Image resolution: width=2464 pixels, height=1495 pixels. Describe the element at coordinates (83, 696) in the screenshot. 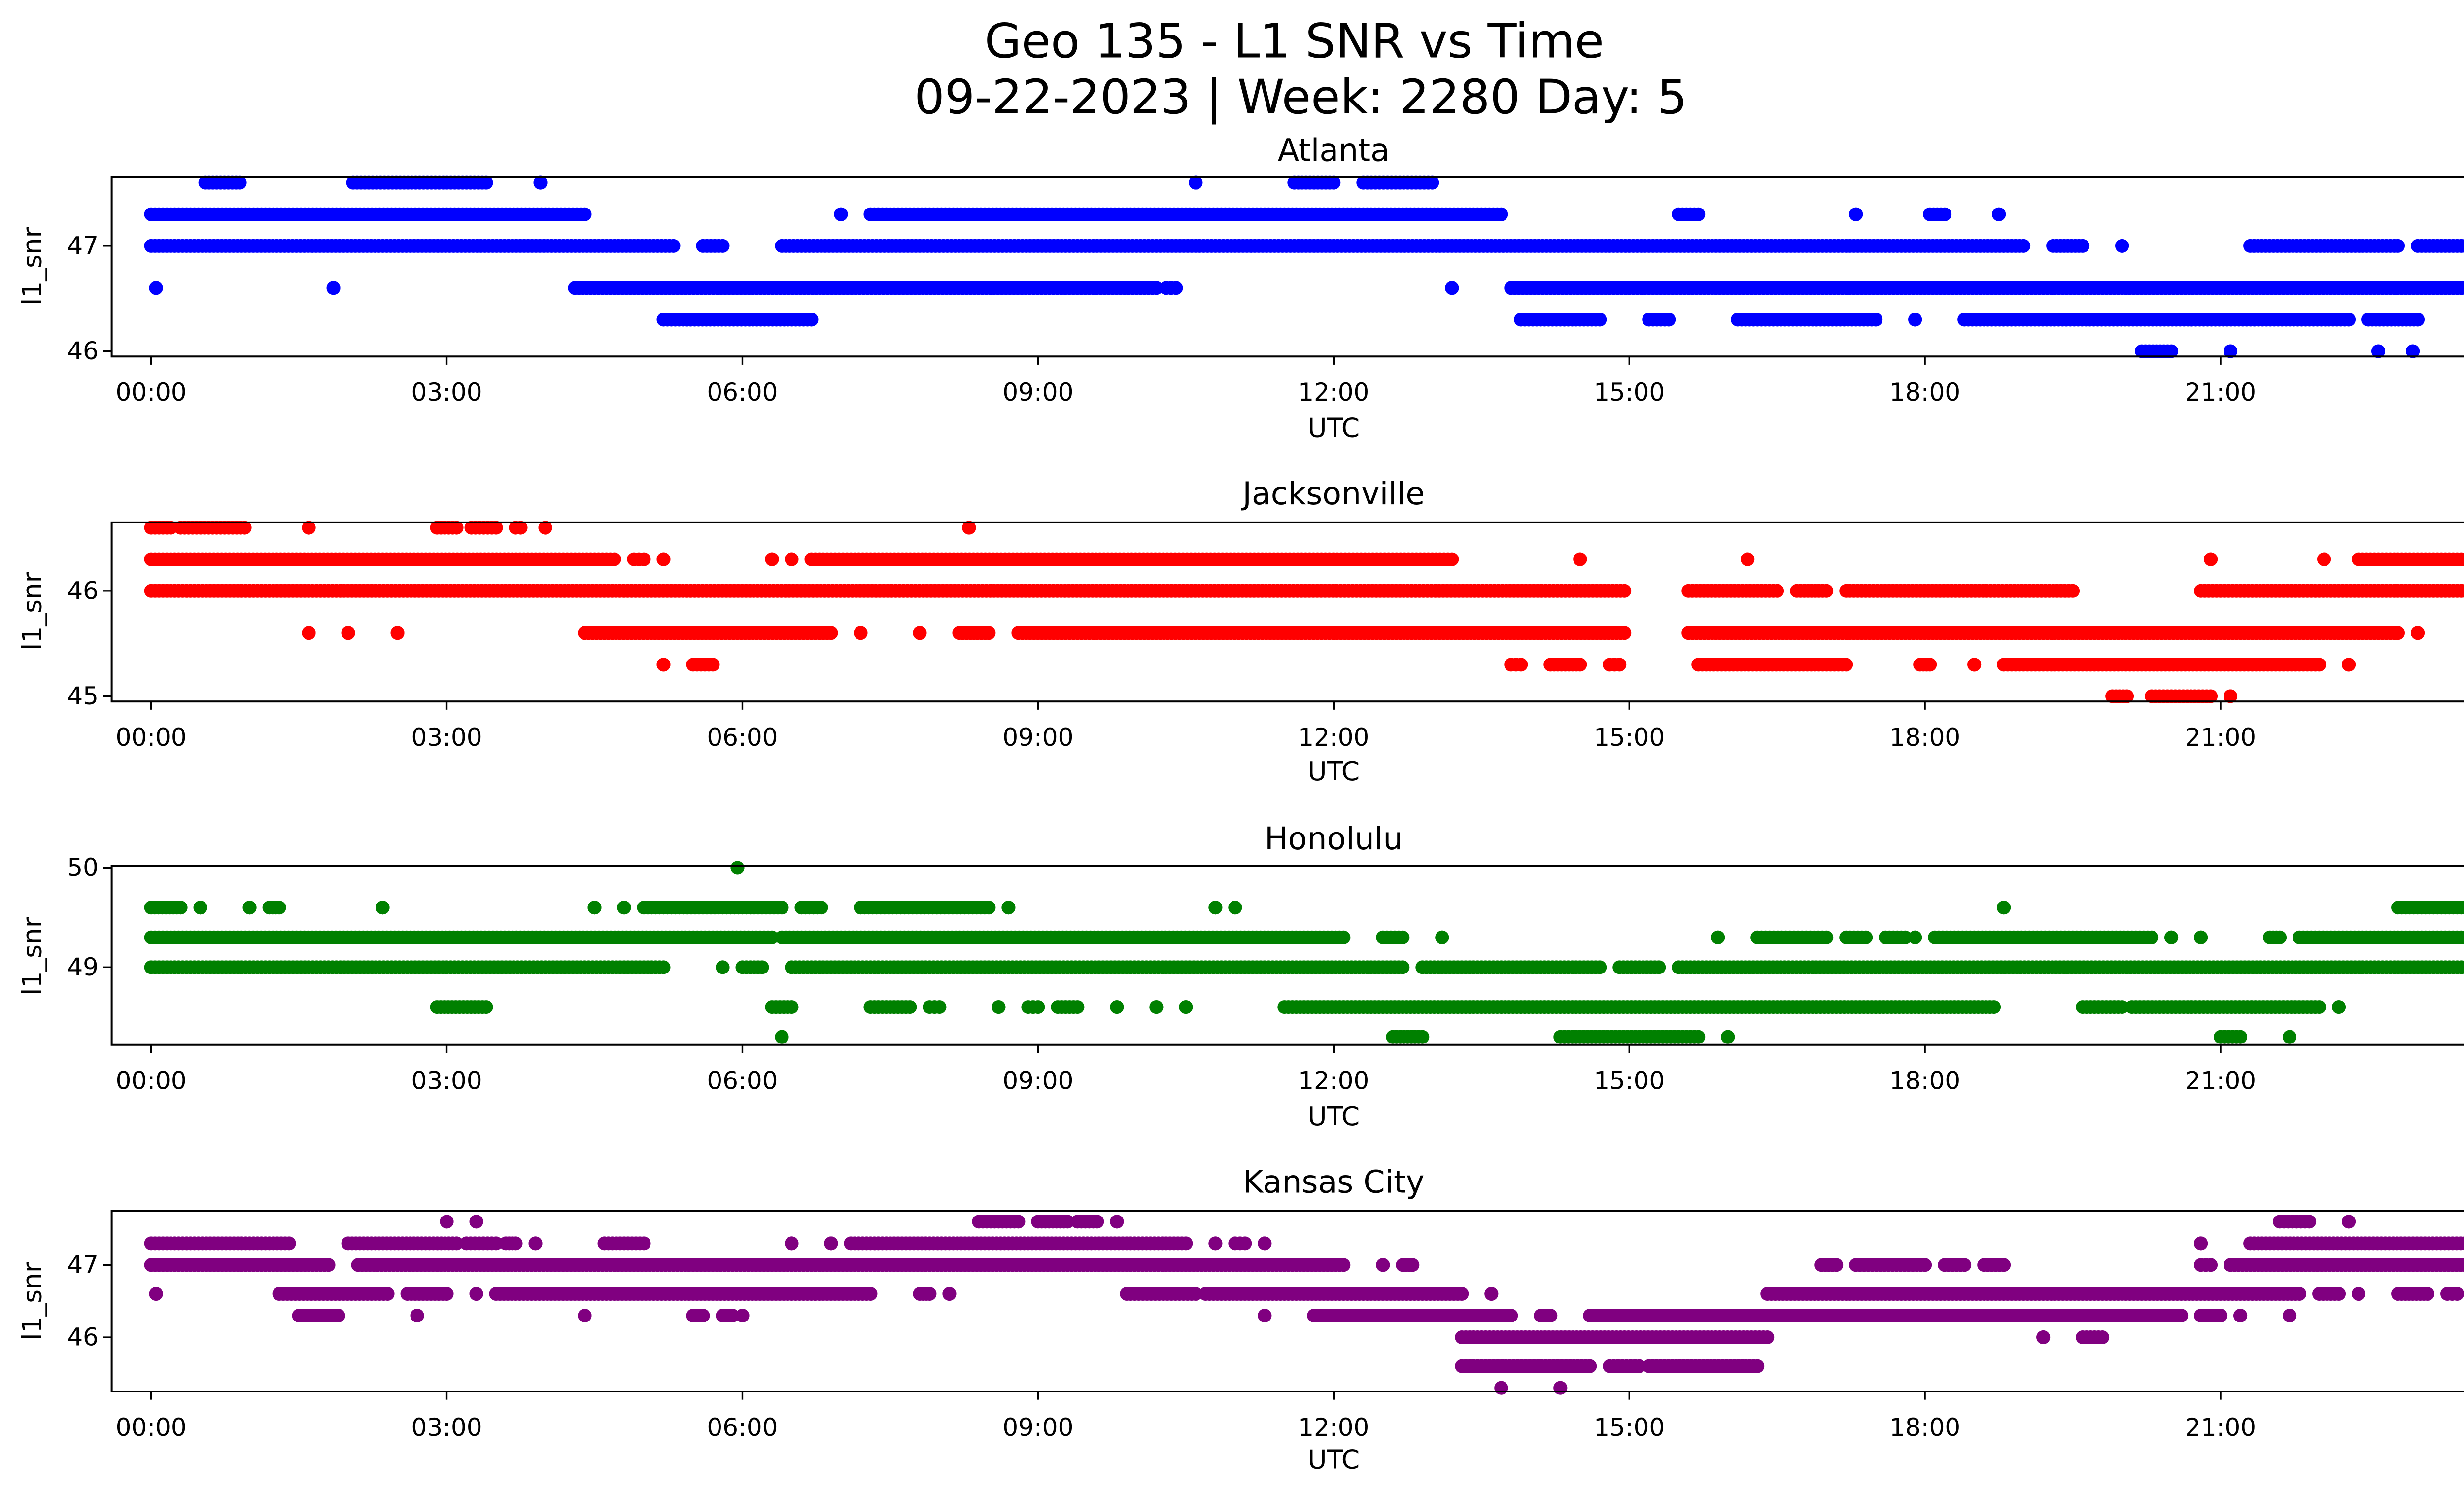

I see `y-tick-label: 45` at that location.